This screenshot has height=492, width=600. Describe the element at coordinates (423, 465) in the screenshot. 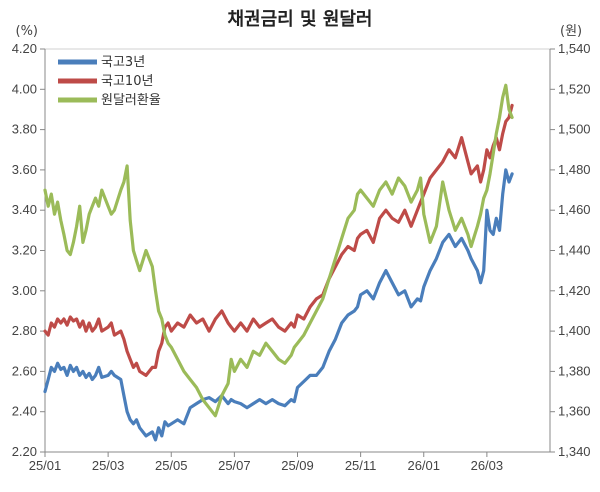

I see `x-tick-label: 26/01` at that location.